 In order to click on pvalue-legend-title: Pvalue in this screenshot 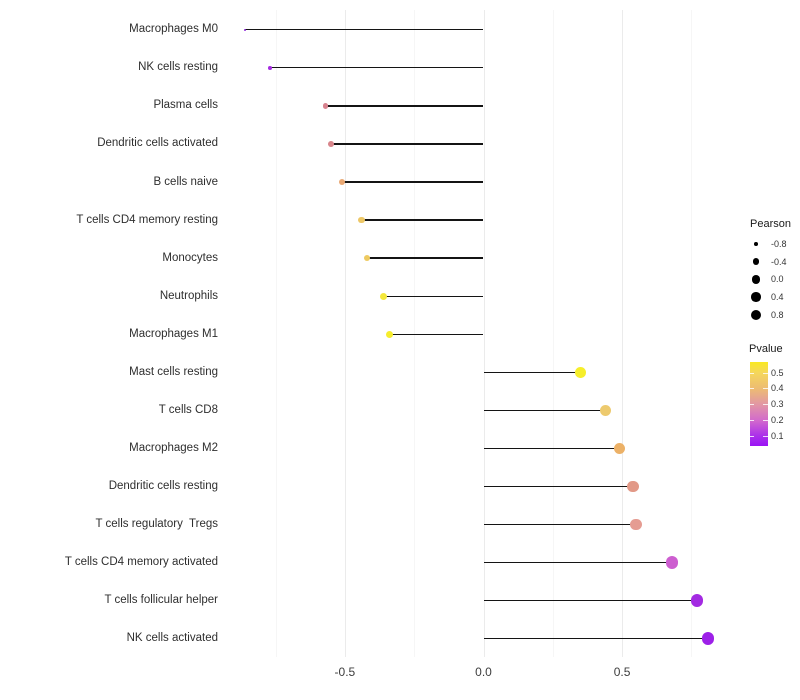, I will do `click(766, 349)`.